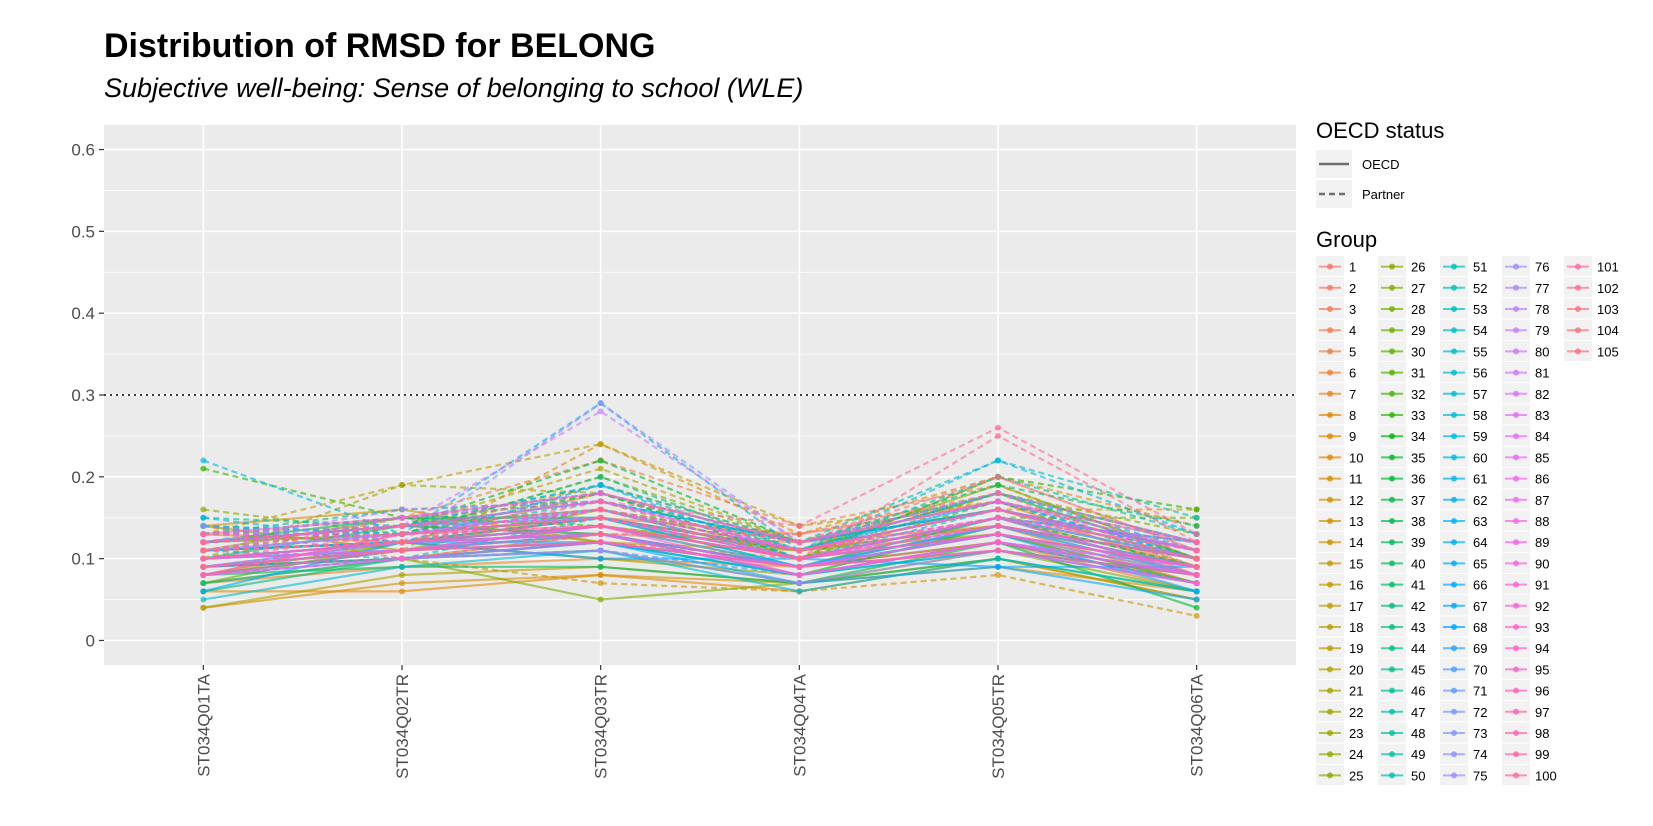 The width and height of the screenshot is (1653, 826). Describe the element at coordinates (1352, 330) in the screenshot. I see `legend-label: 4` at that location.